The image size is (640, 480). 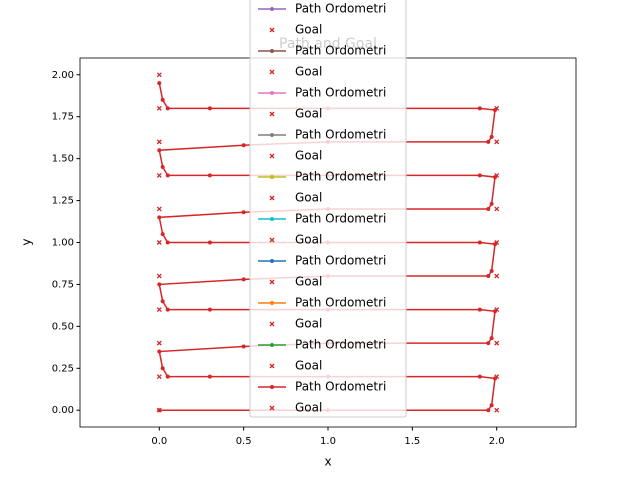 I want to click on y-tick-label: 2.00, so click(x=63, y=75).